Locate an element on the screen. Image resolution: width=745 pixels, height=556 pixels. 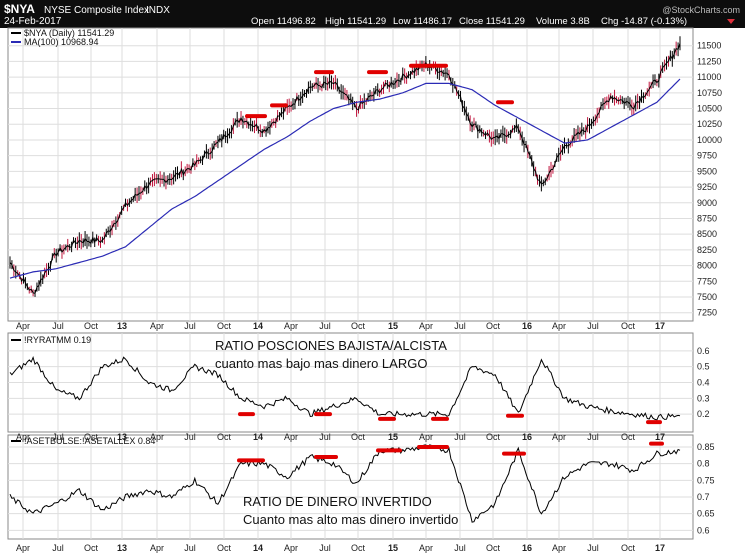
y-tick-label: 9750 is located at coordinates (707, 156).